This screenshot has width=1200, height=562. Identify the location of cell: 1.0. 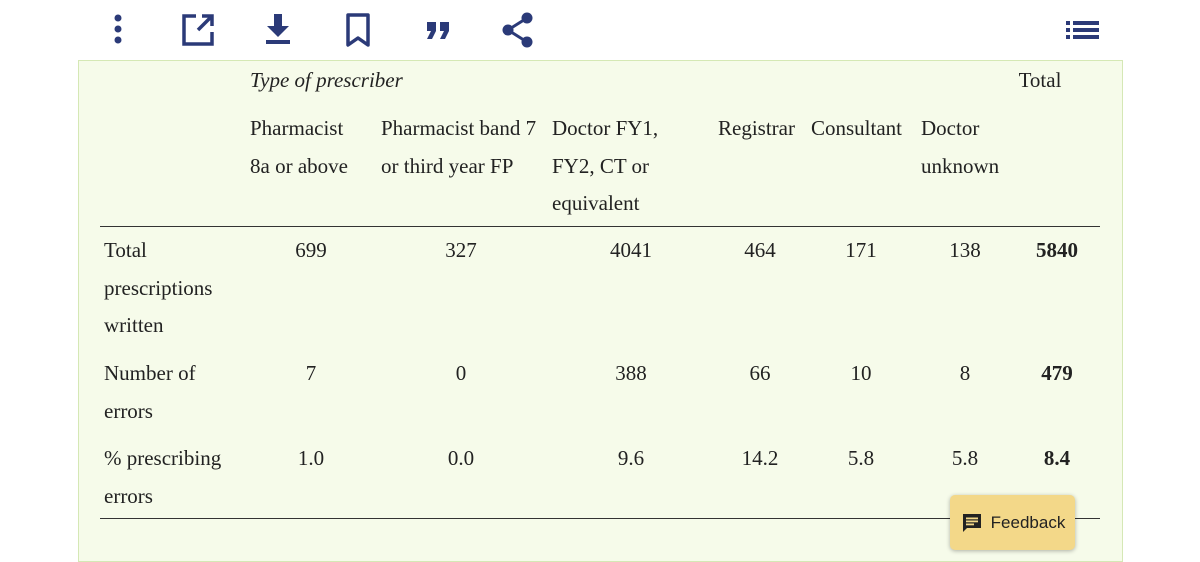
(311, 458).